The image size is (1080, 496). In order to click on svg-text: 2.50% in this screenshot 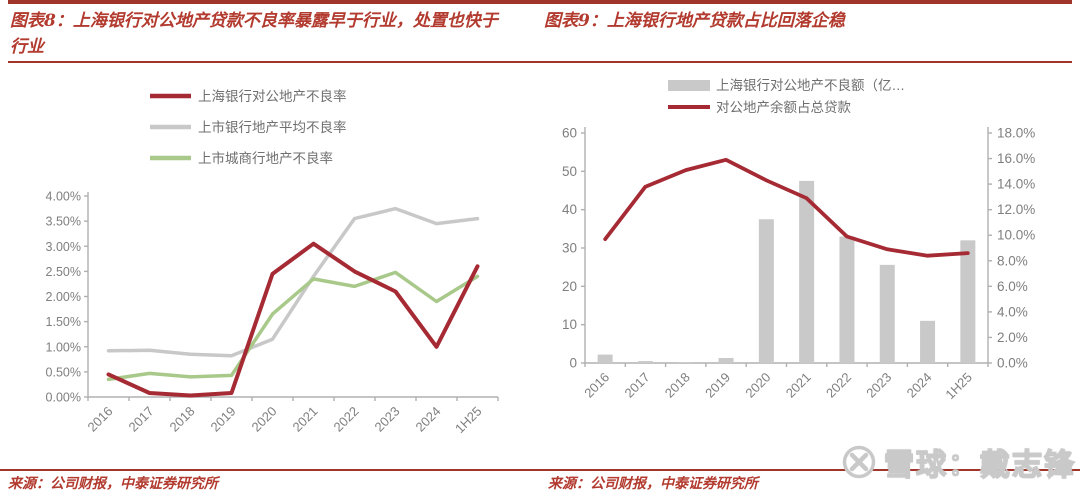, I will do `click(63, 272)`.